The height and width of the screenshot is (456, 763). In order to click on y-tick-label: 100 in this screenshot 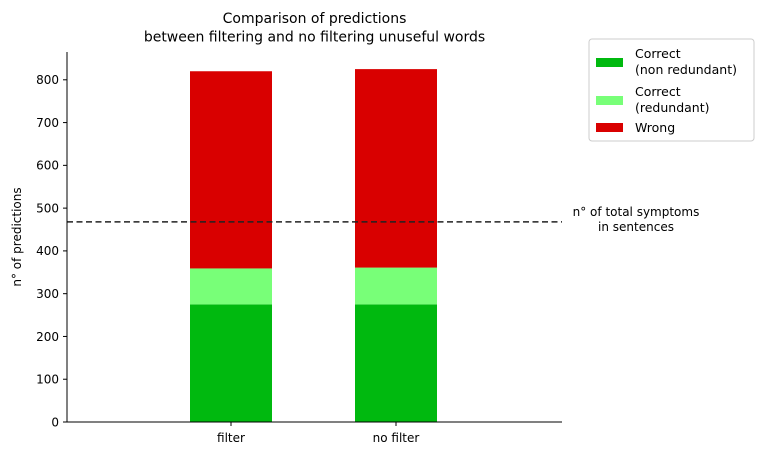, I will do `click(47, 380)`.